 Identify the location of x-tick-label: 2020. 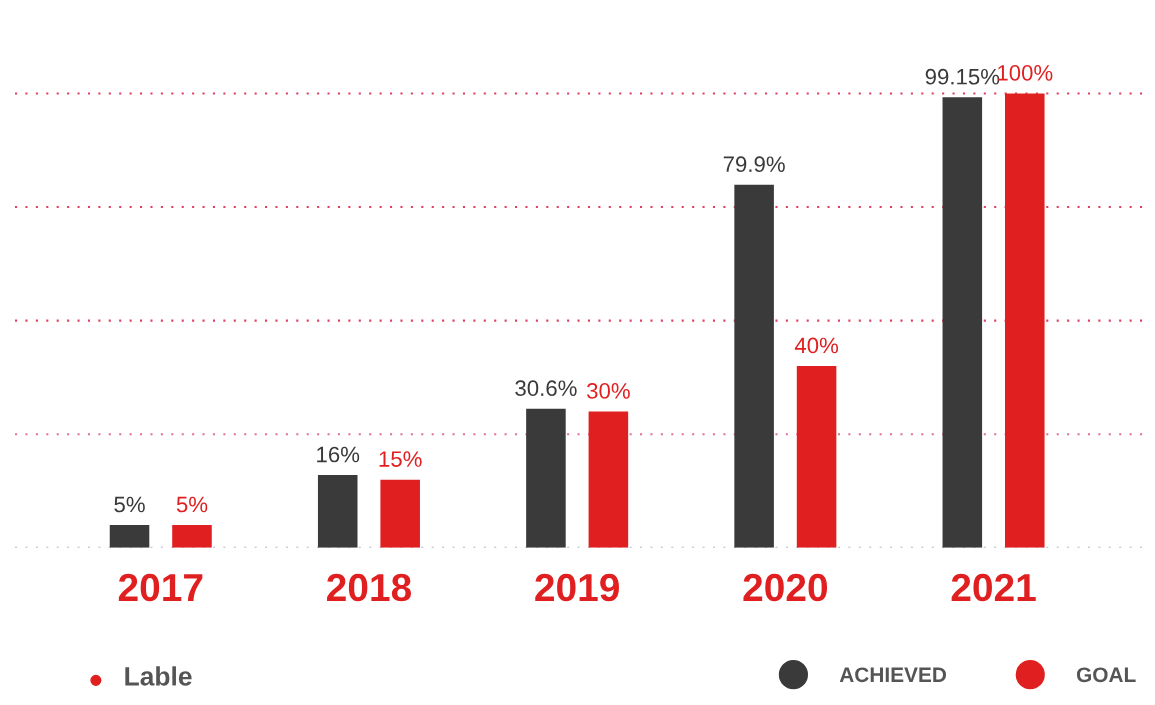
(785, 587).